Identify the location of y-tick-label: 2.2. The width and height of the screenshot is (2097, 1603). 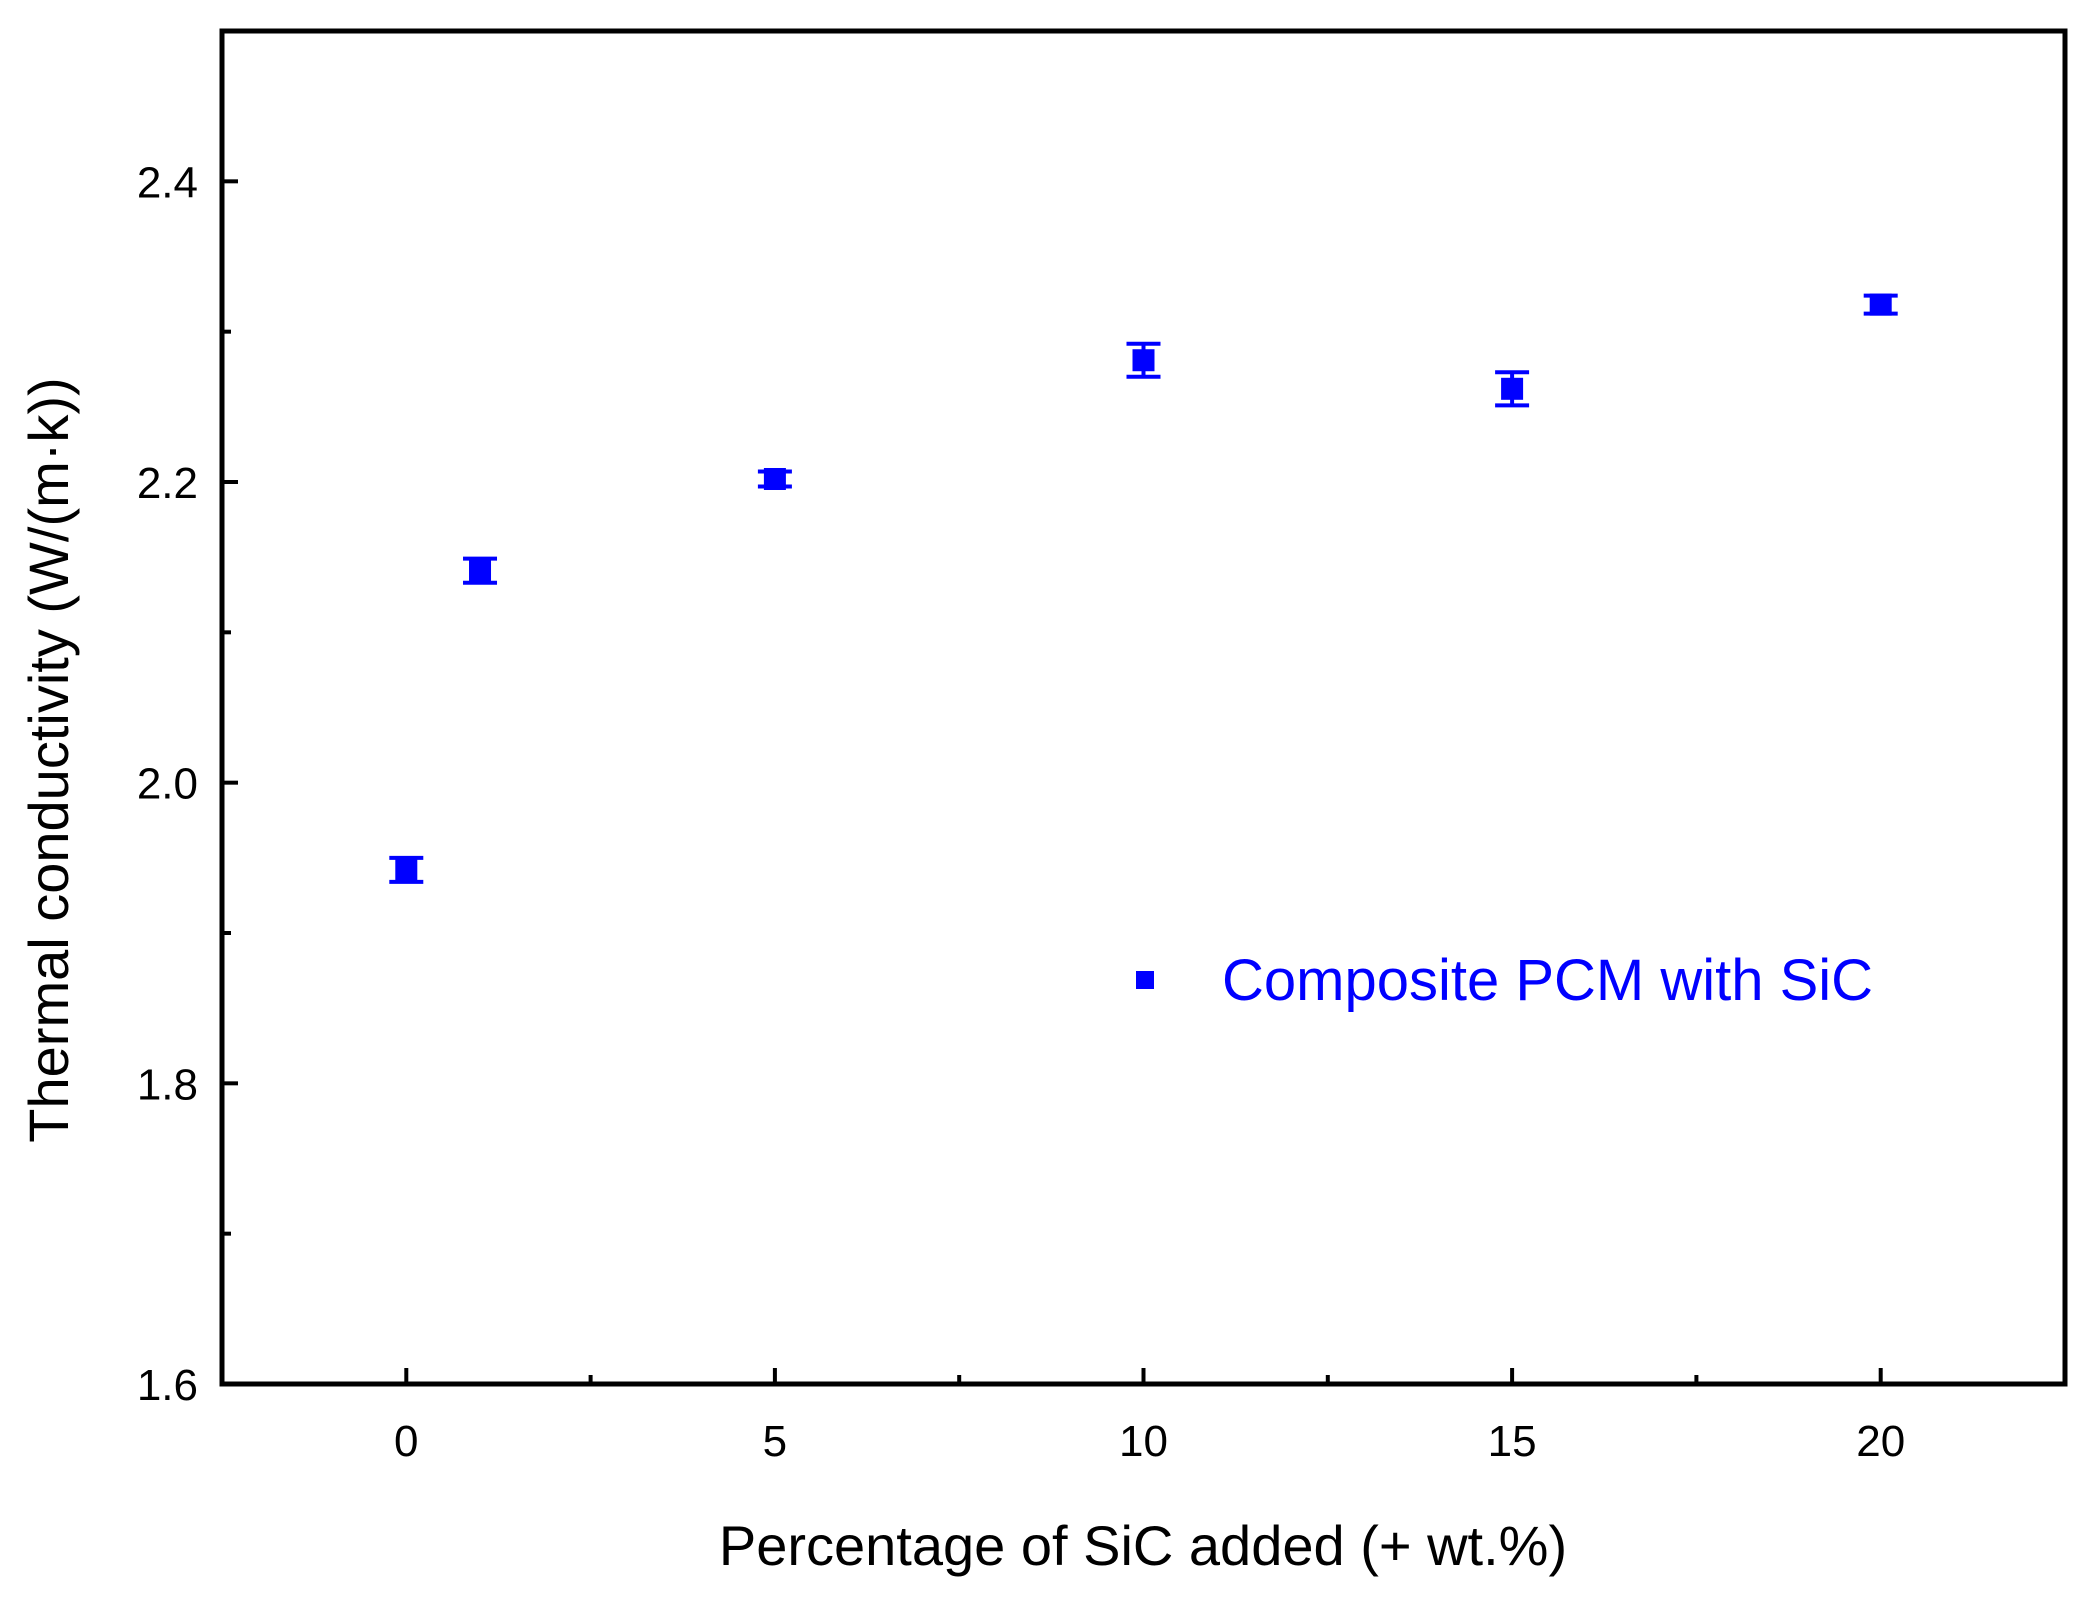
(167, 483).